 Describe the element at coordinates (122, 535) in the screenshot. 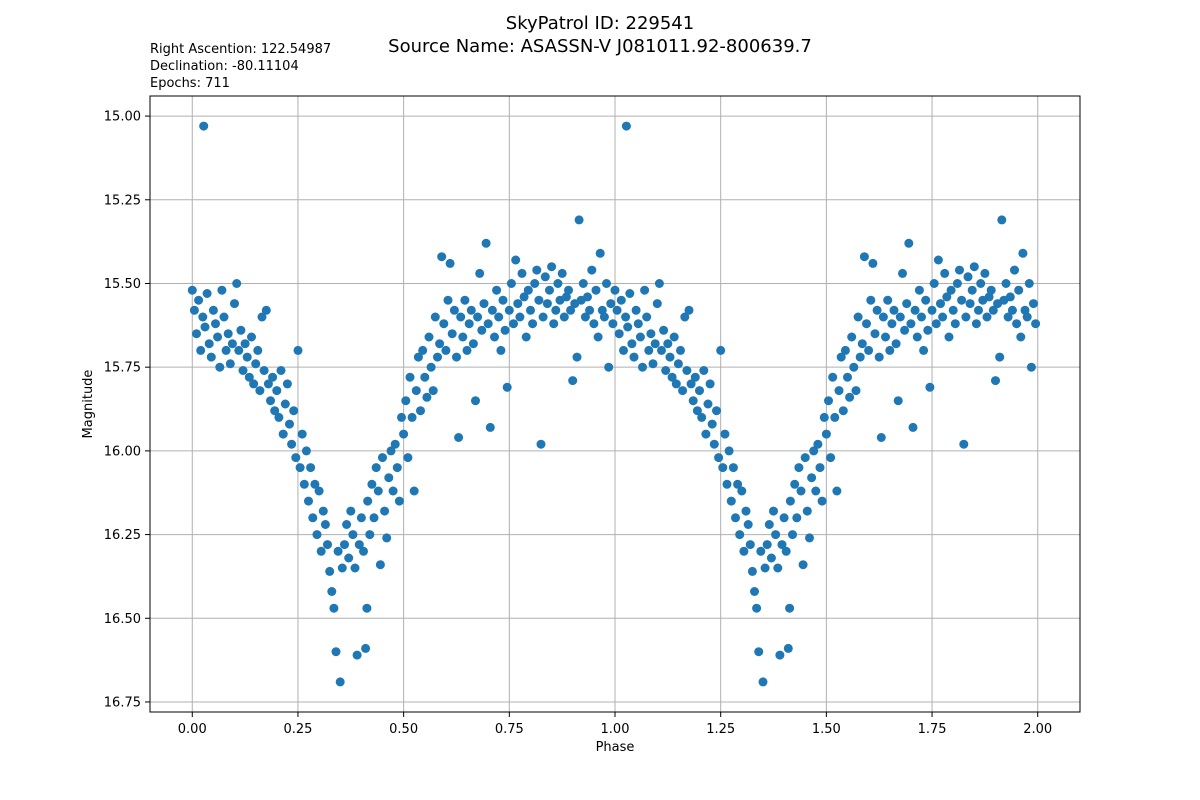

I see `y-tick-label: 16.25` at that location.